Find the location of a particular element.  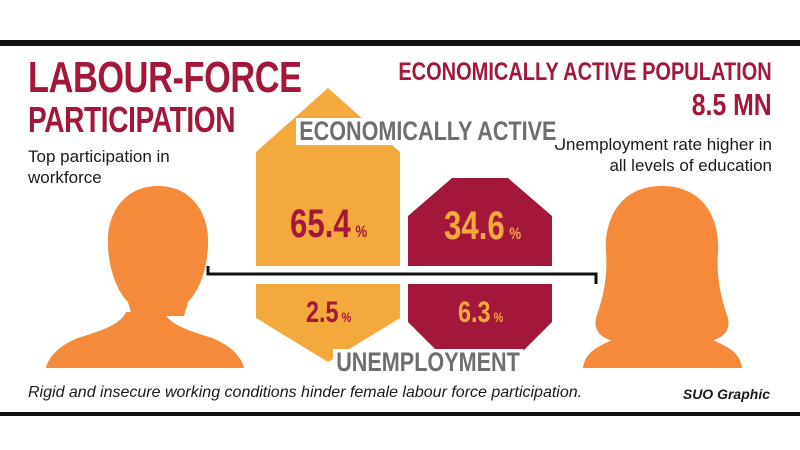

active-female-number: 34.6 is located at coordinates (474, 226).